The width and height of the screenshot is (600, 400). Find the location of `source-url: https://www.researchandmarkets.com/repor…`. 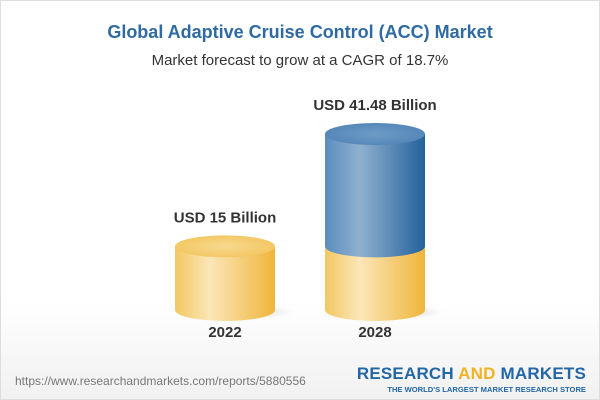

source-url: https://www.researchandmarkets.com/repor… is located at coordinates (160, 381).